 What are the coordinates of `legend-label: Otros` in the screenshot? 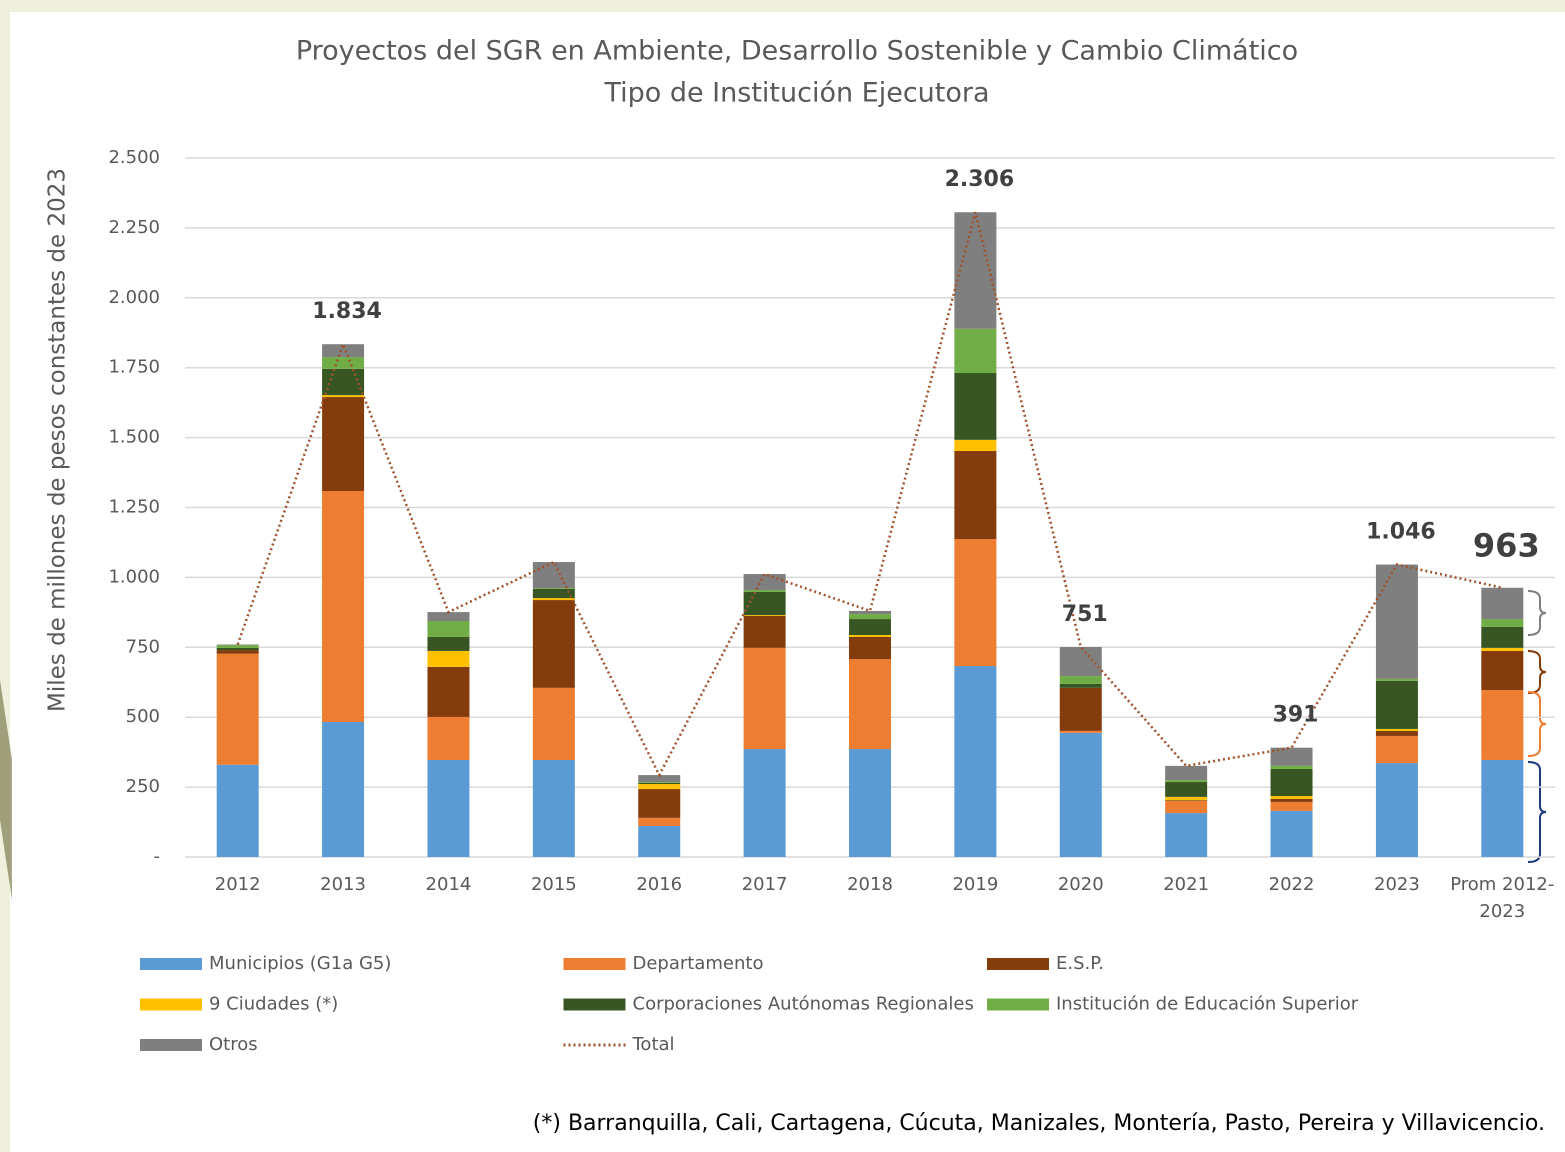 It's located at (233, 1044).